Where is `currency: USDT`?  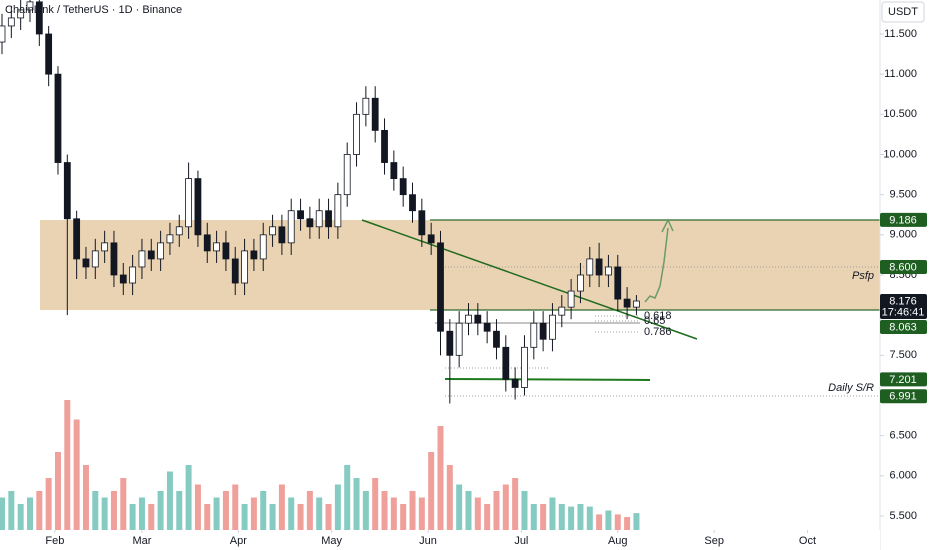
currency: USDT is located at coordinates (903, 12).